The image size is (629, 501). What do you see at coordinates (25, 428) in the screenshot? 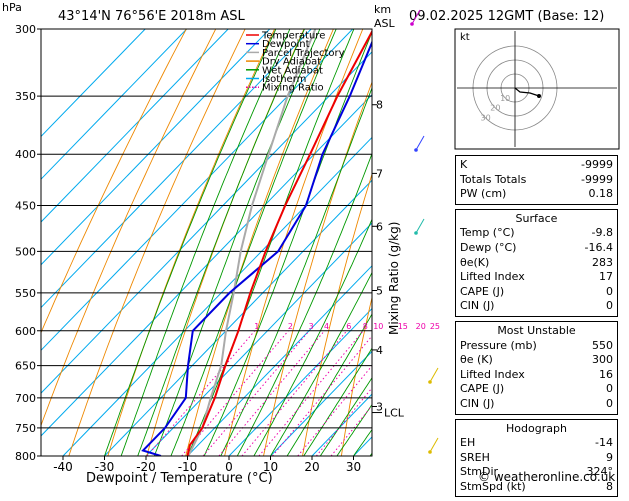
I see `pressure-tick-label: 750` at bounding box center [25, 428].